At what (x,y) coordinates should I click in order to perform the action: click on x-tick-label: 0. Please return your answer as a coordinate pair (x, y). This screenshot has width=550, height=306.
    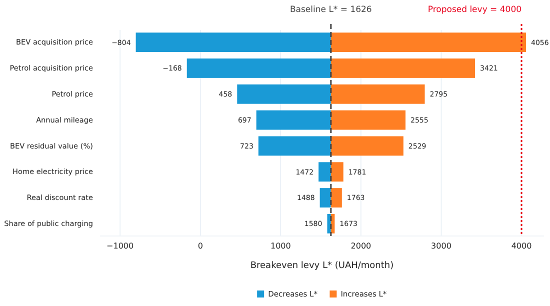
    Looking at the image, I should click on (200, 246).